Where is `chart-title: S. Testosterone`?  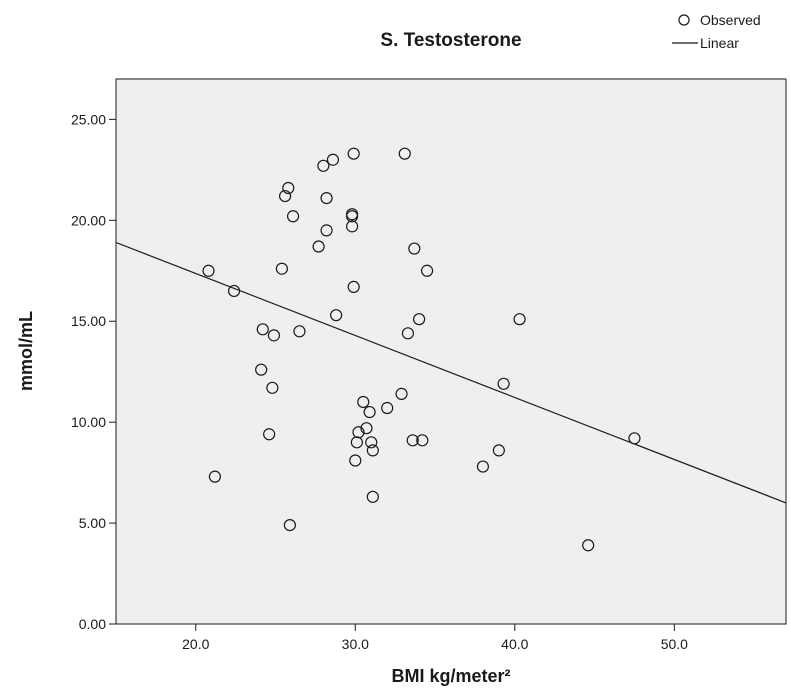
chart-title: S. Testosterone is located at coordinates (450, 40).